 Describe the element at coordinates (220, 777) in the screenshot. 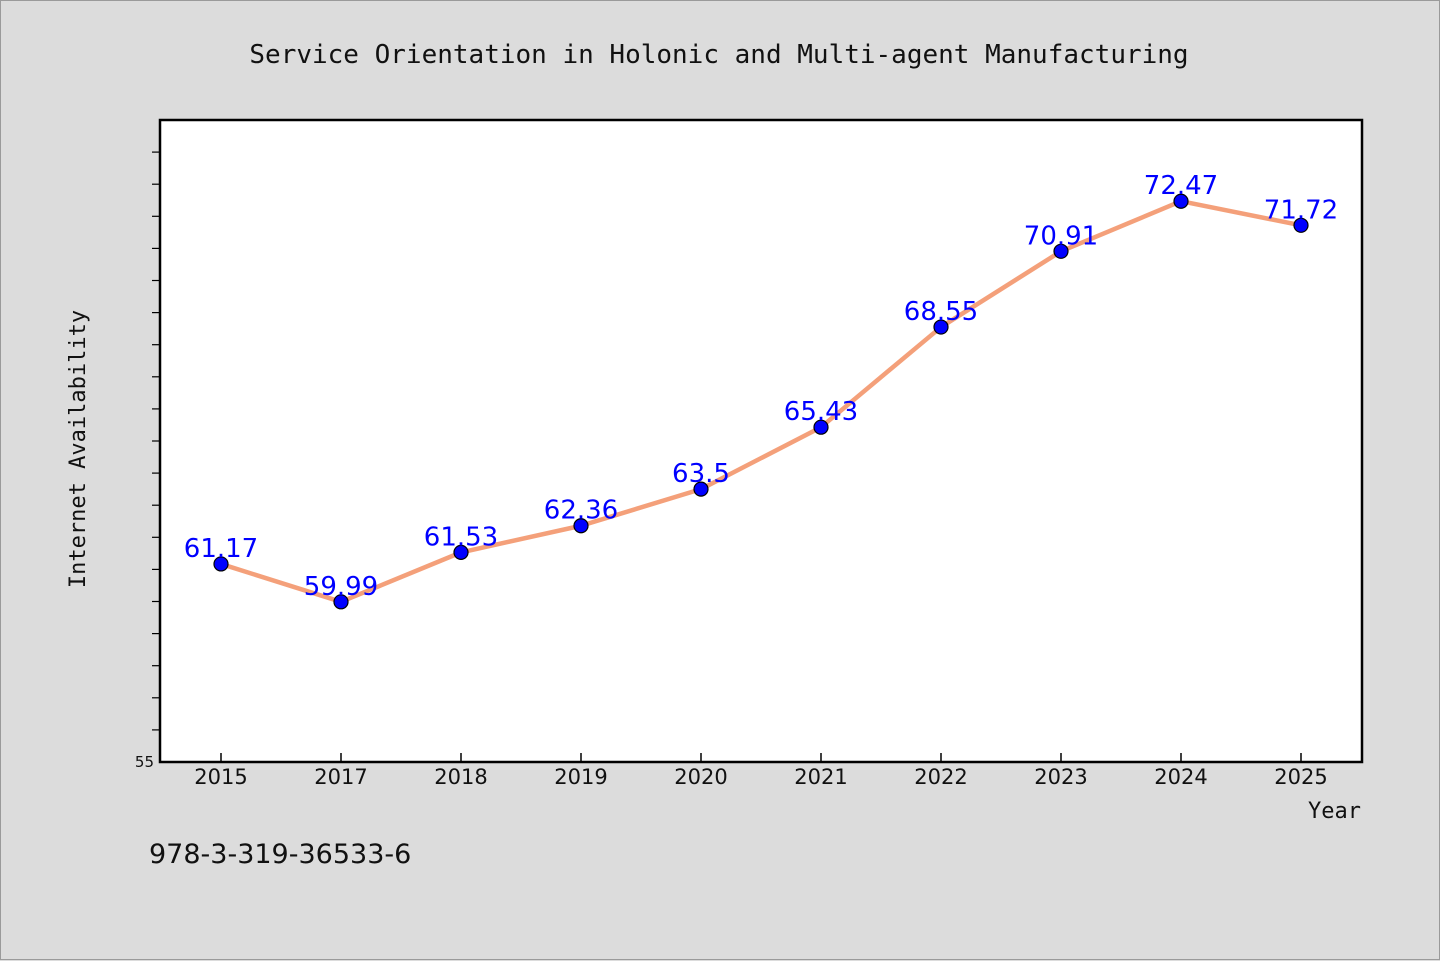

I see `x-tick-label-2015: 2015` at that location.